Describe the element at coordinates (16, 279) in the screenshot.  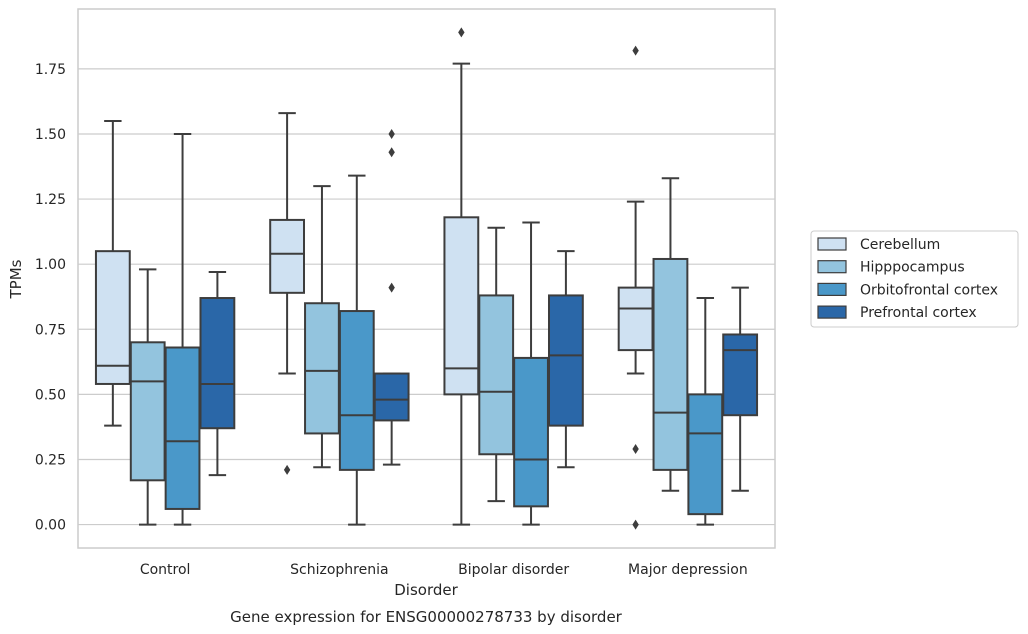
I see `y-axis-label: TPMs` at that location.